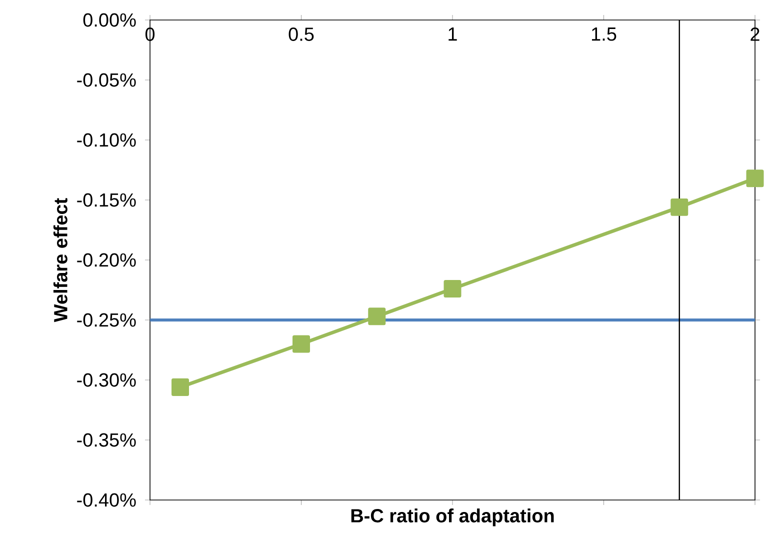 The width and height of the screenshot is (773, 534). What do you see at coordinates (106, 440) in the screenshot?
I see `y-tick-label: -0.35%` at bounding box center [106, 440].